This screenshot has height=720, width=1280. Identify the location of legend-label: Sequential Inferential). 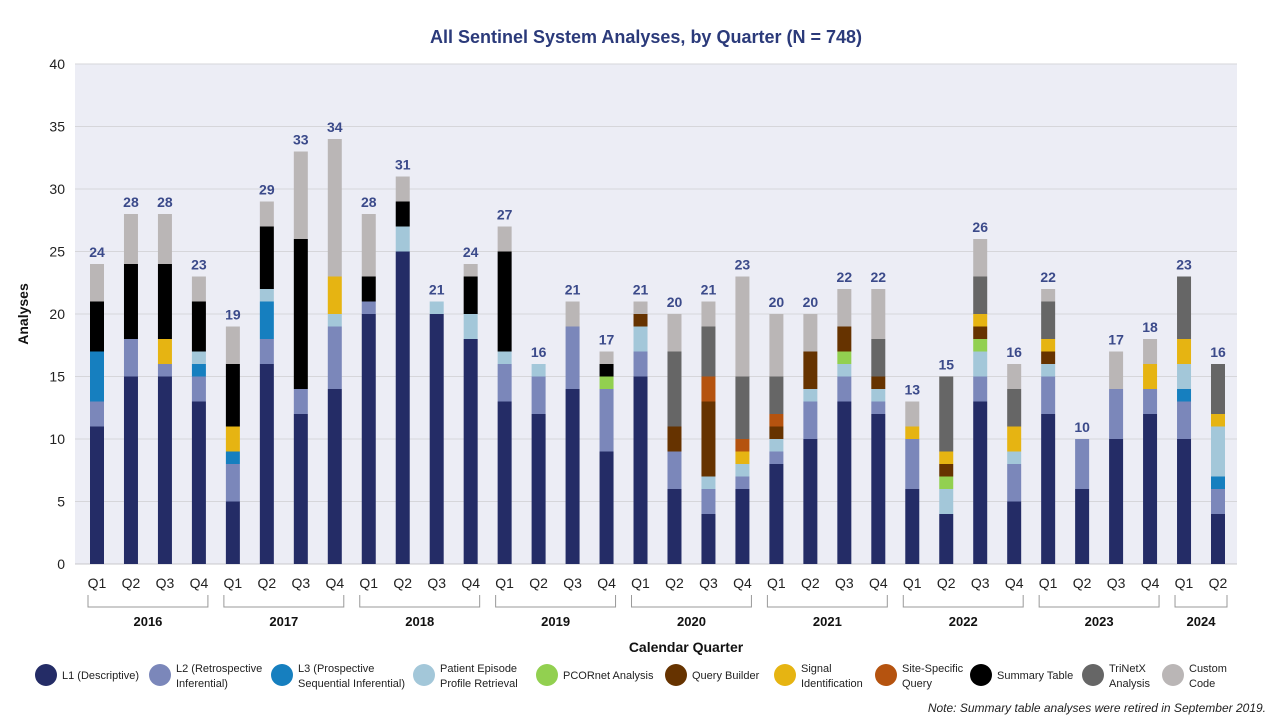
(351, 684).